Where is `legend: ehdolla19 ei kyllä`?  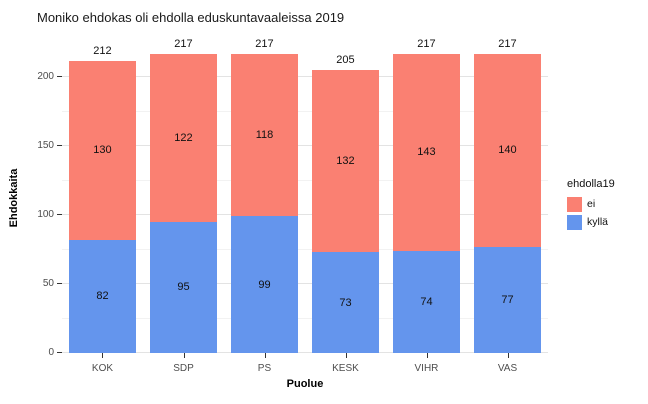
legend: ehdolla19 ei kyllä is located at coordinates (591, 205).